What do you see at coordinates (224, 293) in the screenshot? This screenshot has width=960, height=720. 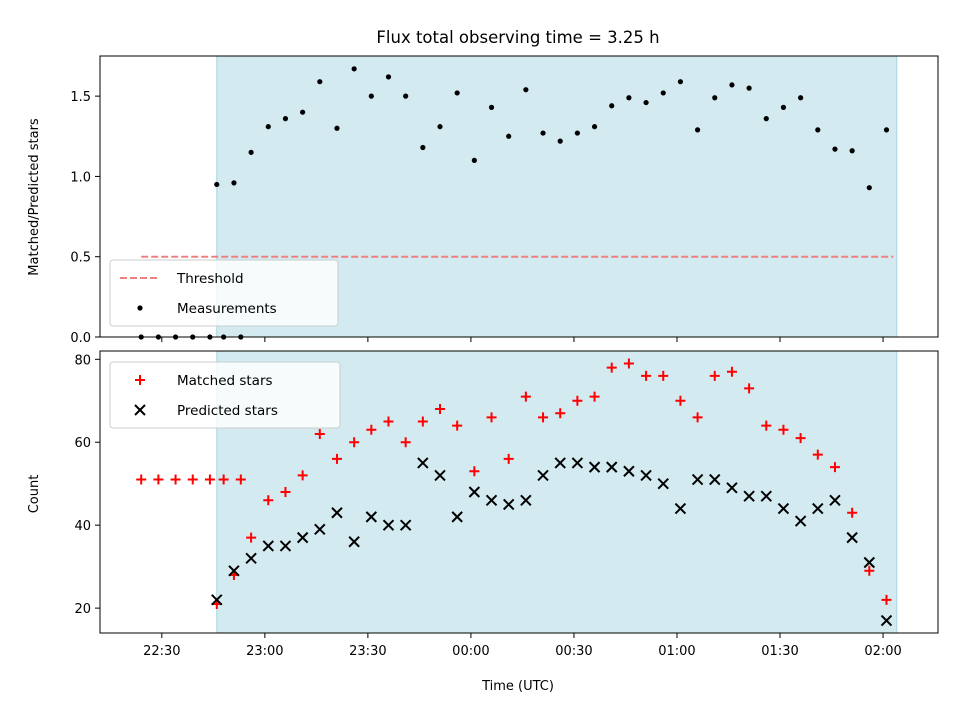 I see `legend-box` at bounding box center [224, 293].